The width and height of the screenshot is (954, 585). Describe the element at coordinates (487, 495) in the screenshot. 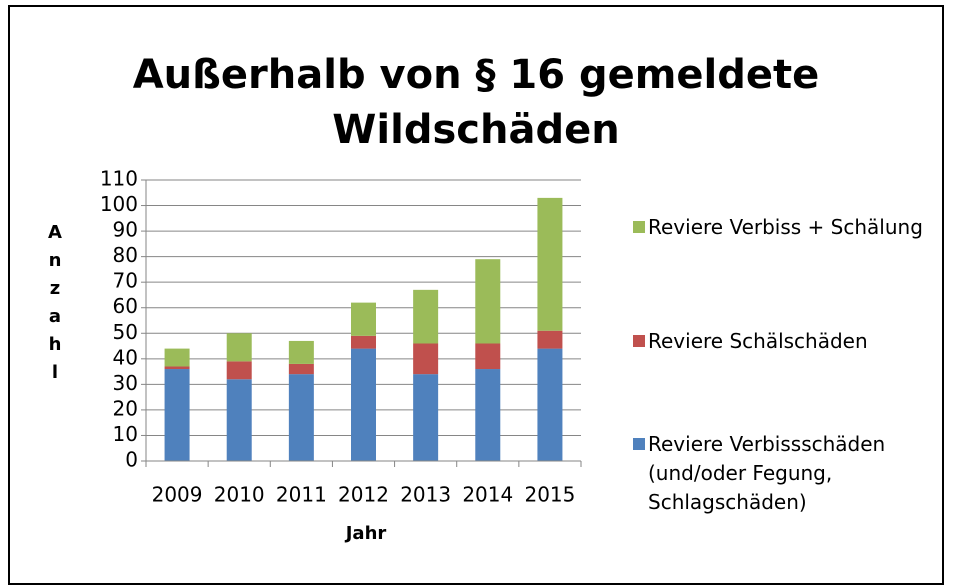

I see `x-tick-label: 2014` at that location.